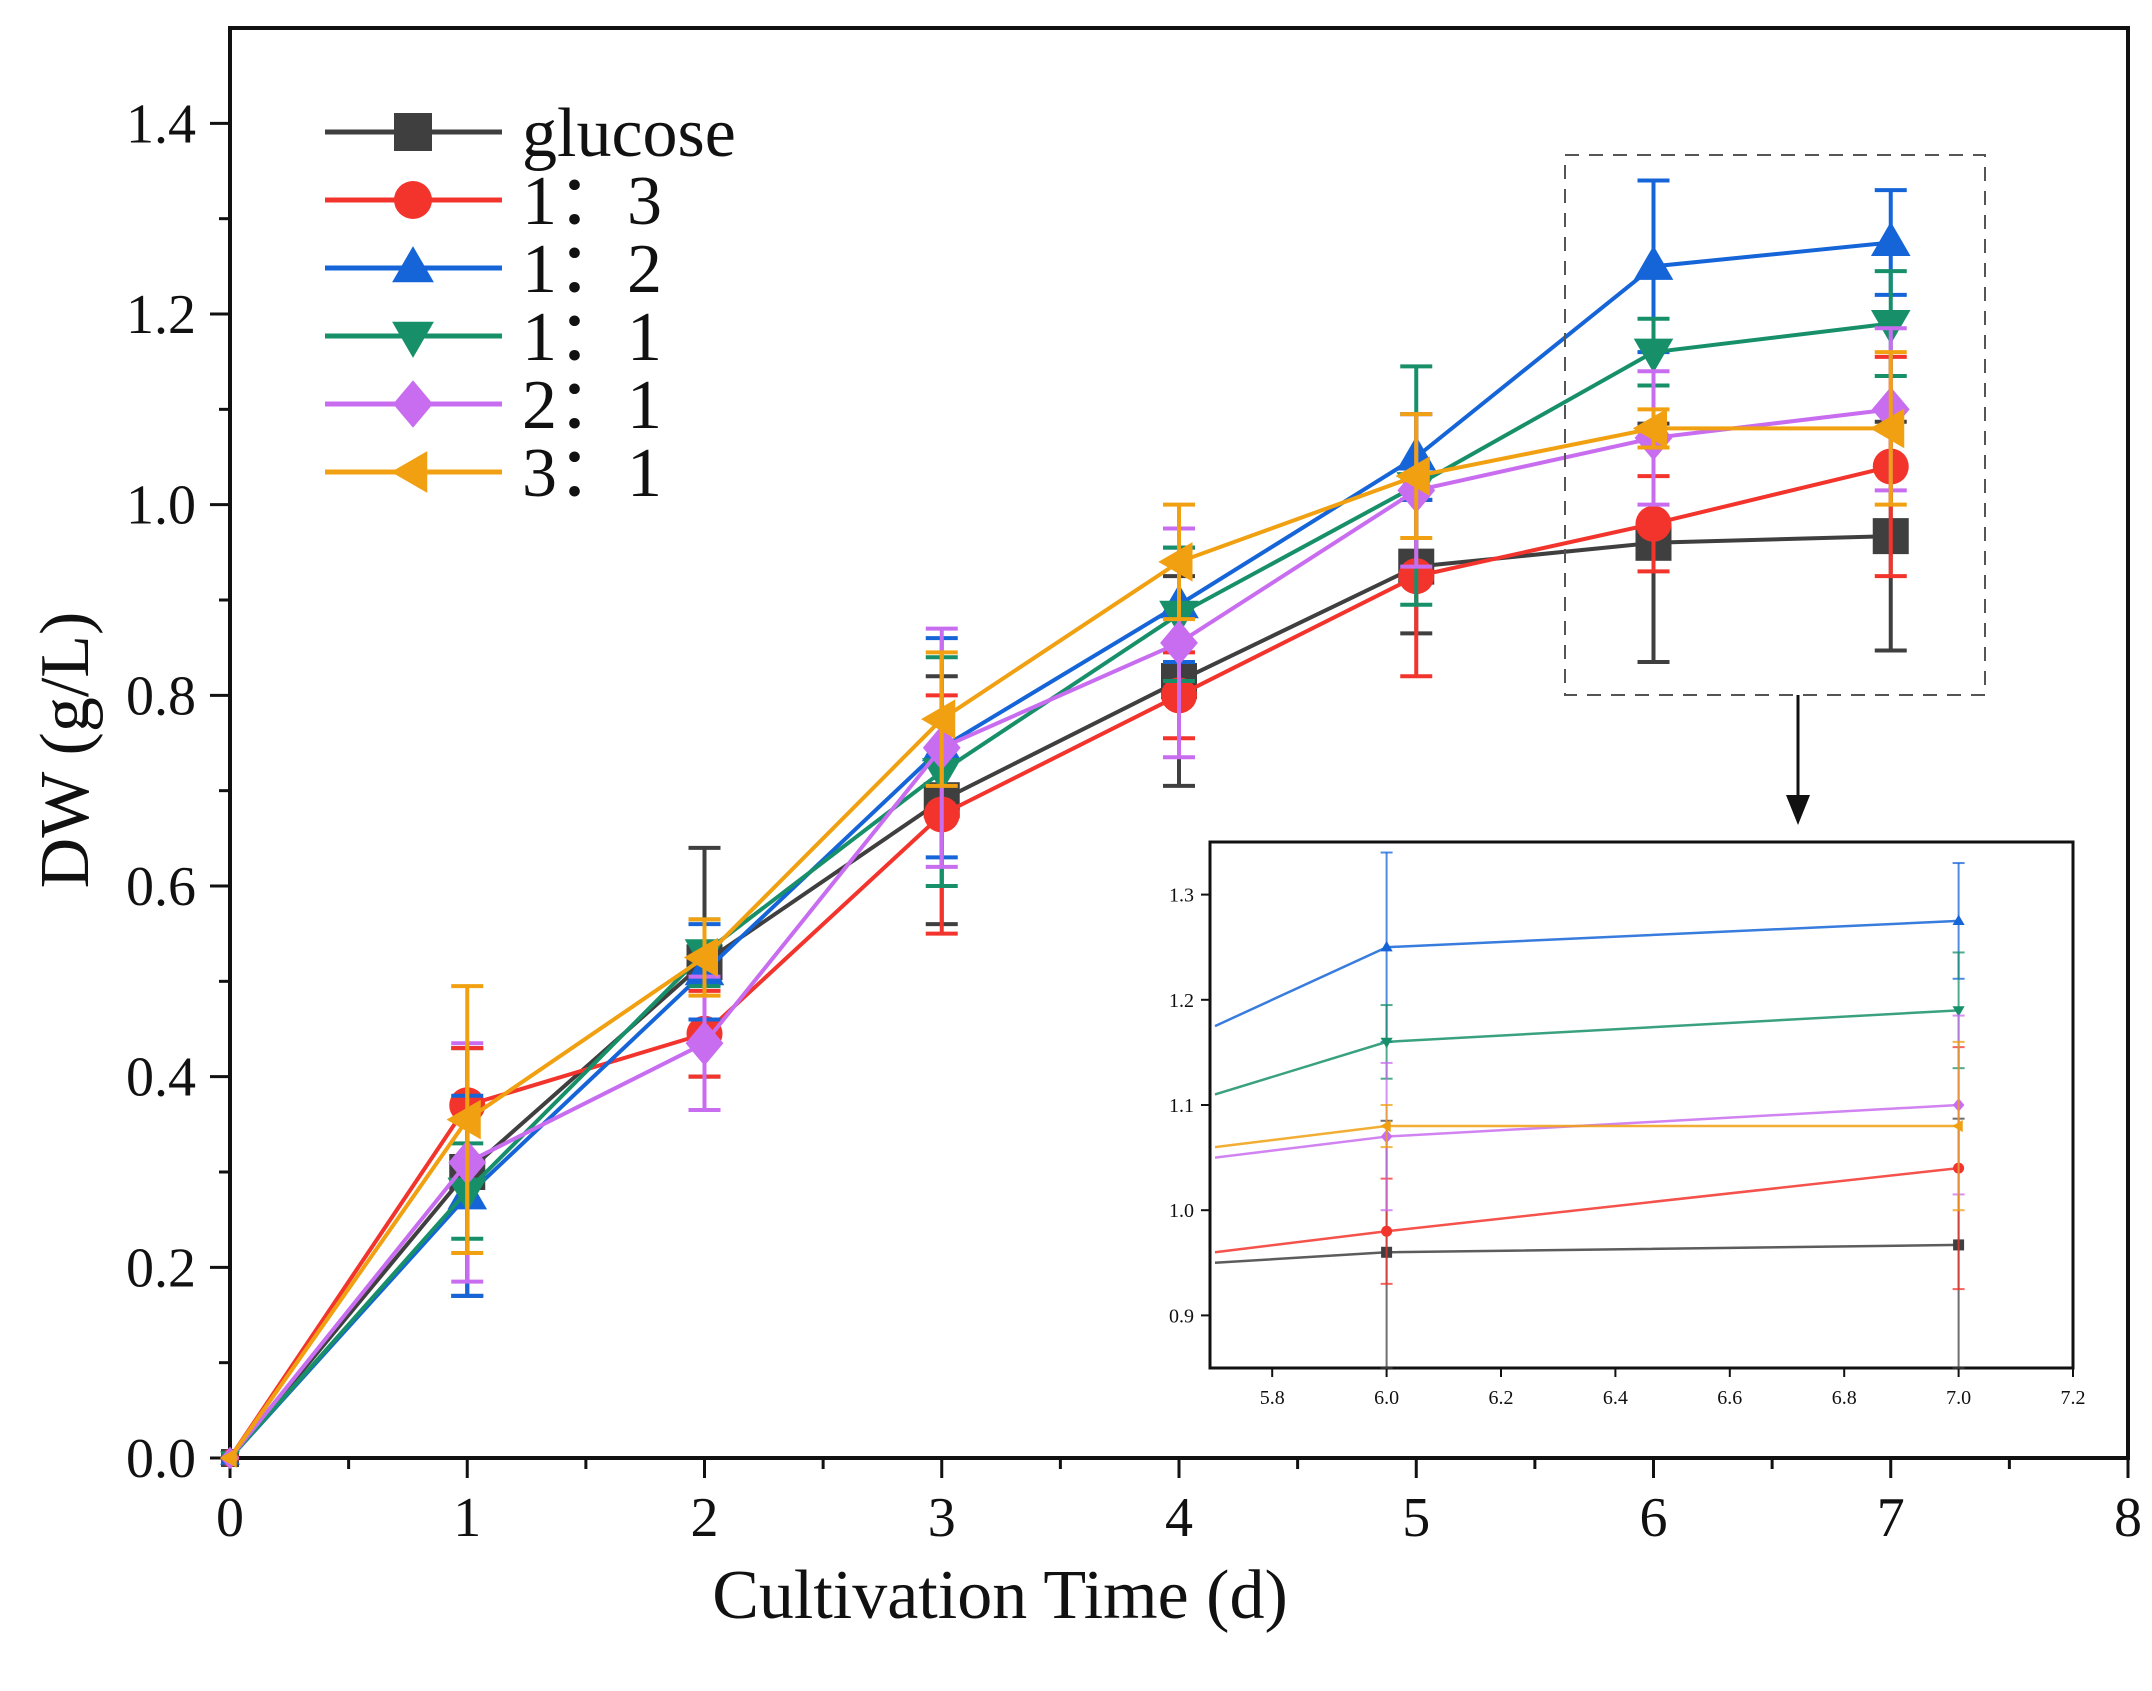 The image size is (2152, 1691). I want to click on inset-x-tick-label: 6.6, so click(1729, 1398).